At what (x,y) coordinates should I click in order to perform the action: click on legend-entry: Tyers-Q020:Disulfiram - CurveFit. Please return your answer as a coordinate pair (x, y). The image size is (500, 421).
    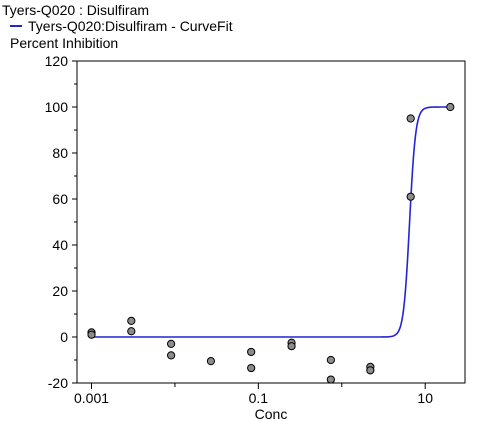
    Looking at the image, I should click on (130, 26).